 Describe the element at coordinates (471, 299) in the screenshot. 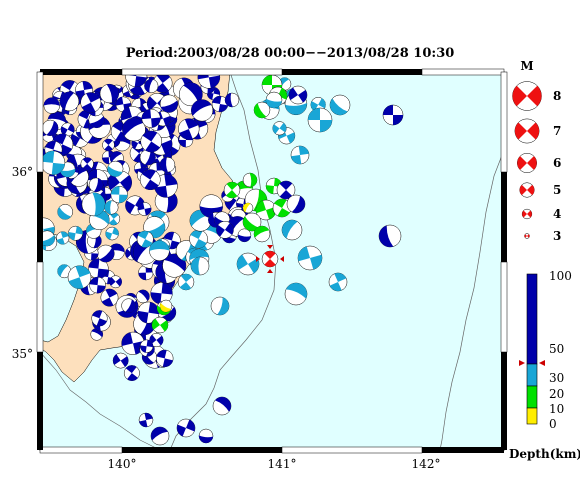

I see `trench-contour` at that location.